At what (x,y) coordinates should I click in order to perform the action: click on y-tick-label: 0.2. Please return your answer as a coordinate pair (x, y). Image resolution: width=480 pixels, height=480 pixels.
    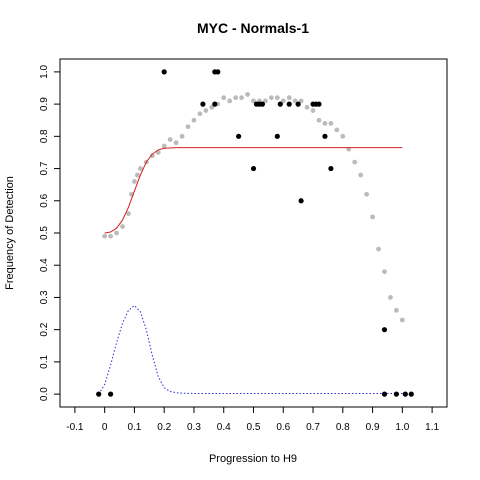
    Looking at the image, I should click on (44, 329).